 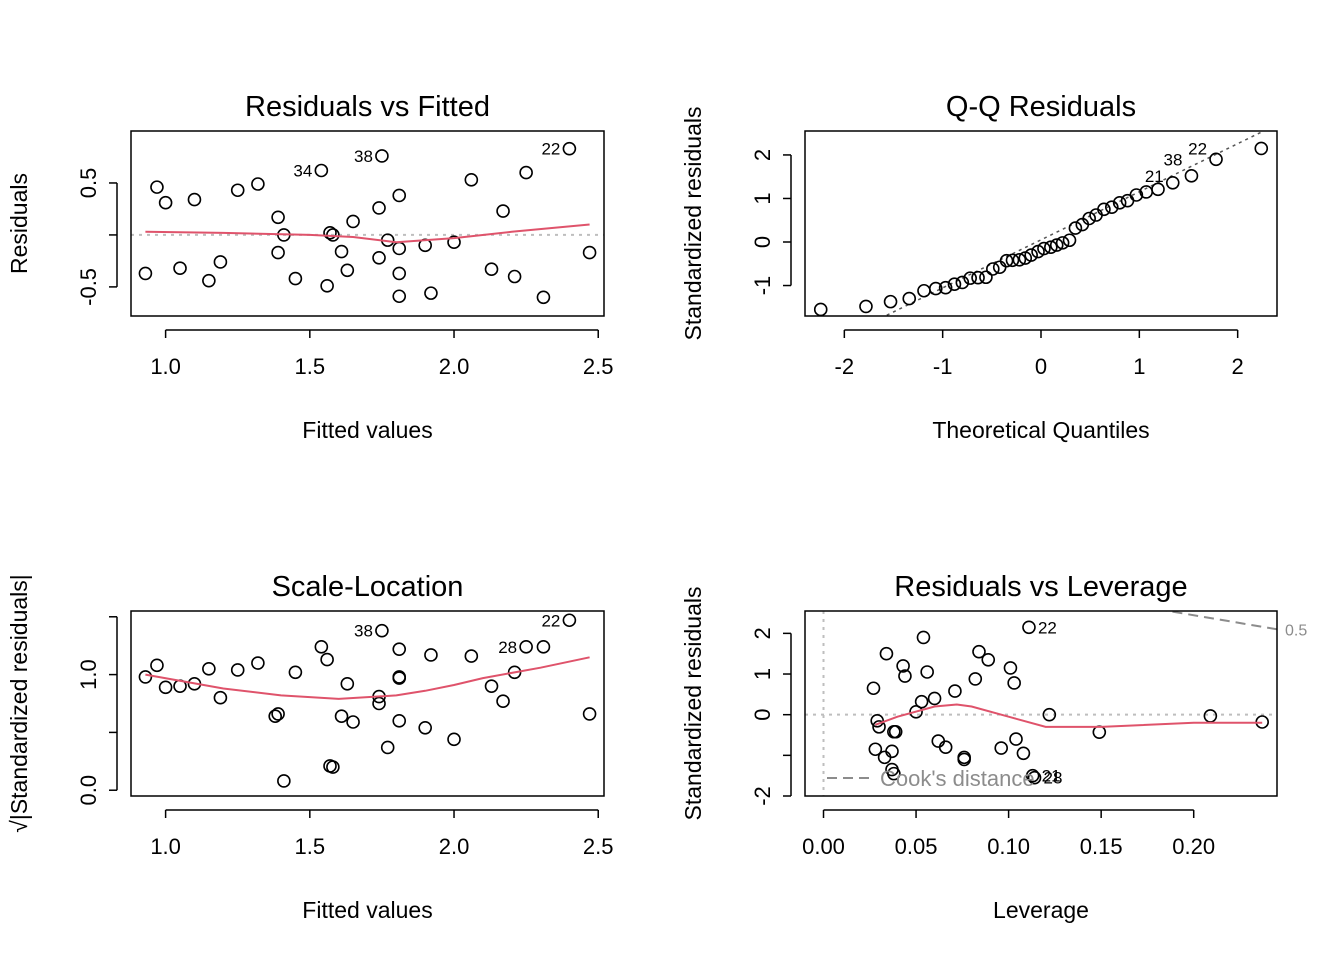 I want to click on x-axis-label: Fitted values, so click(x=367, y=430).